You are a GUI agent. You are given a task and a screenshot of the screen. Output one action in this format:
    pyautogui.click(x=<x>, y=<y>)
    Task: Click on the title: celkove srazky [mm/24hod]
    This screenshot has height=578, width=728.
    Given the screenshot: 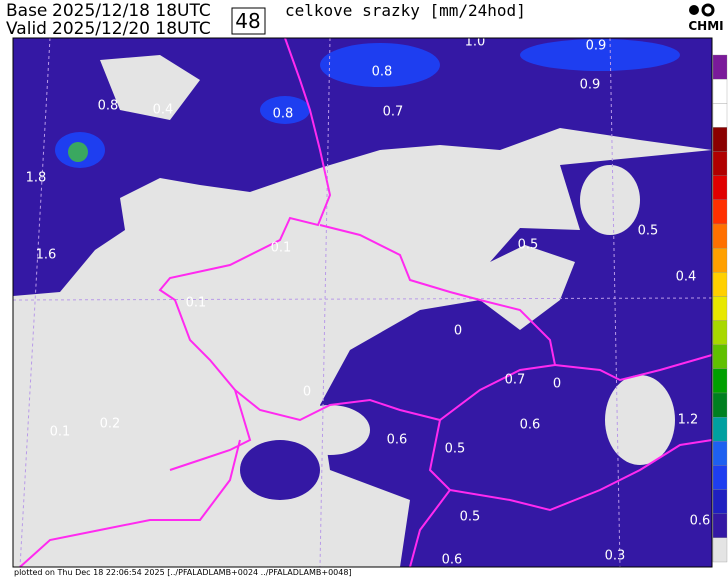 What is the action you would take?
    pyautogui.click(x=405, y=10)
    